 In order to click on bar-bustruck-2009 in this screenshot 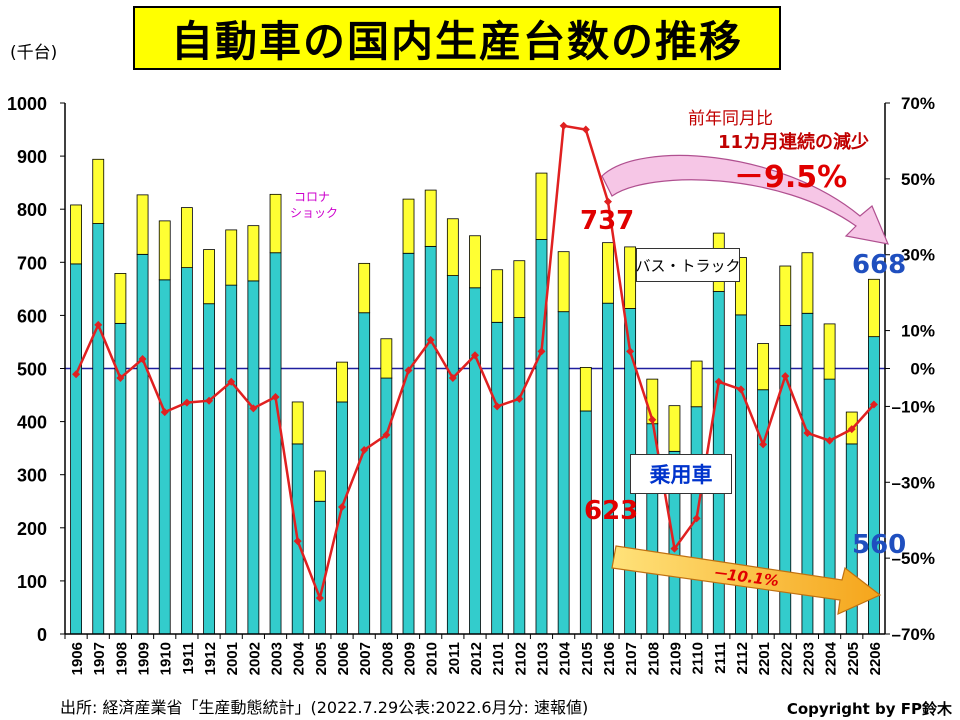, I will do `click(408, 226)`.